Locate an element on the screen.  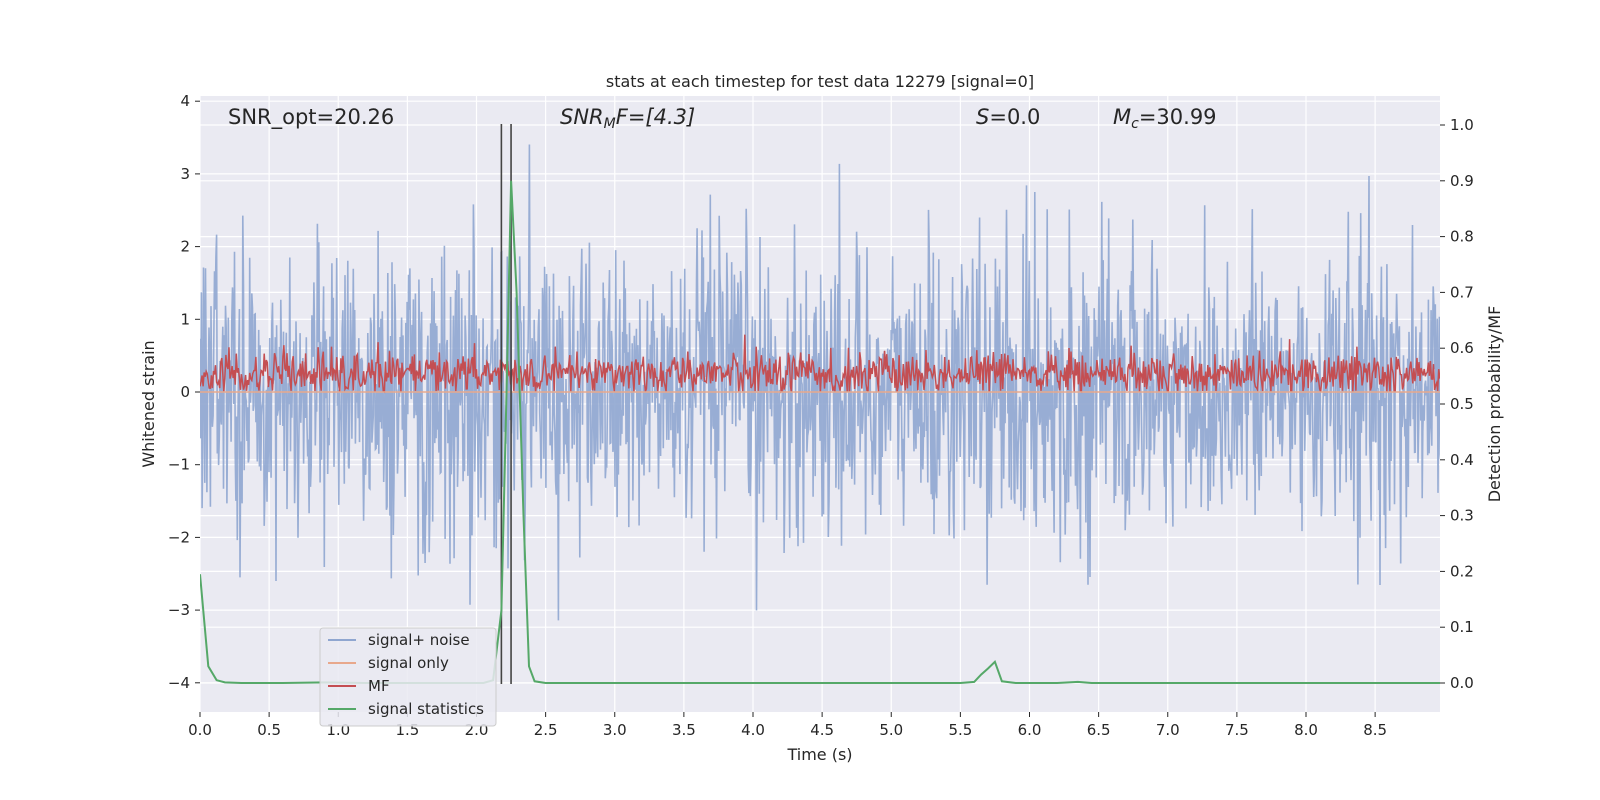
y-left-axis-ticks: 4 3 2 1 0 −1 −2 −3 −4 is located at coordinates (184, 392).